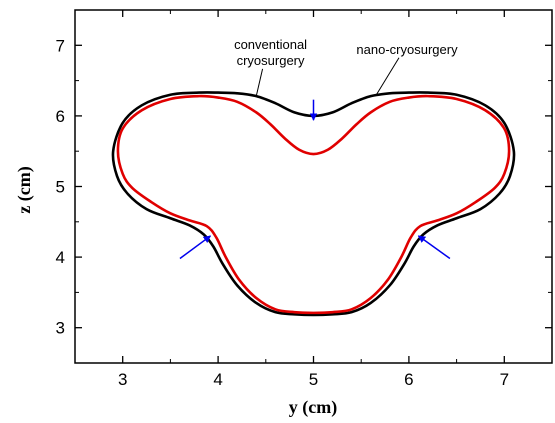 This screenshot has height=423, width=555. Describe the element at coordinates (407, 49) in the screenshot. I see `annotation-label: nano-cryosurgery` at that location.